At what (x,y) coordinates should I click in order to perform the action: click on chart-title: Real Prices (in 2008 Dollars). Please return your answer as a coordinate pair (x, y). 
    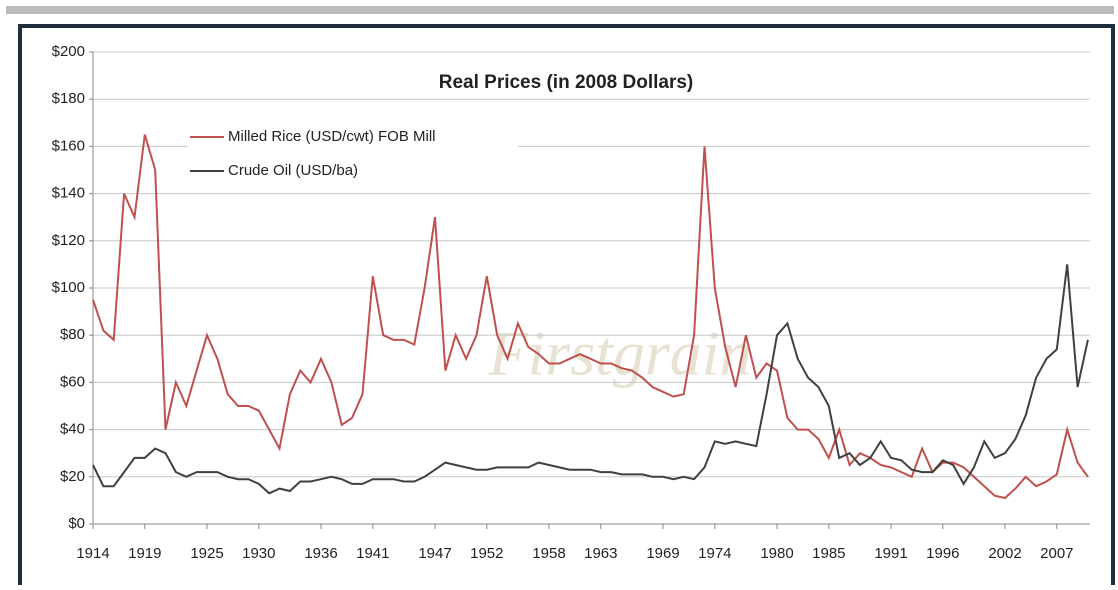
    Looking at the image, I should click on (566, 82).